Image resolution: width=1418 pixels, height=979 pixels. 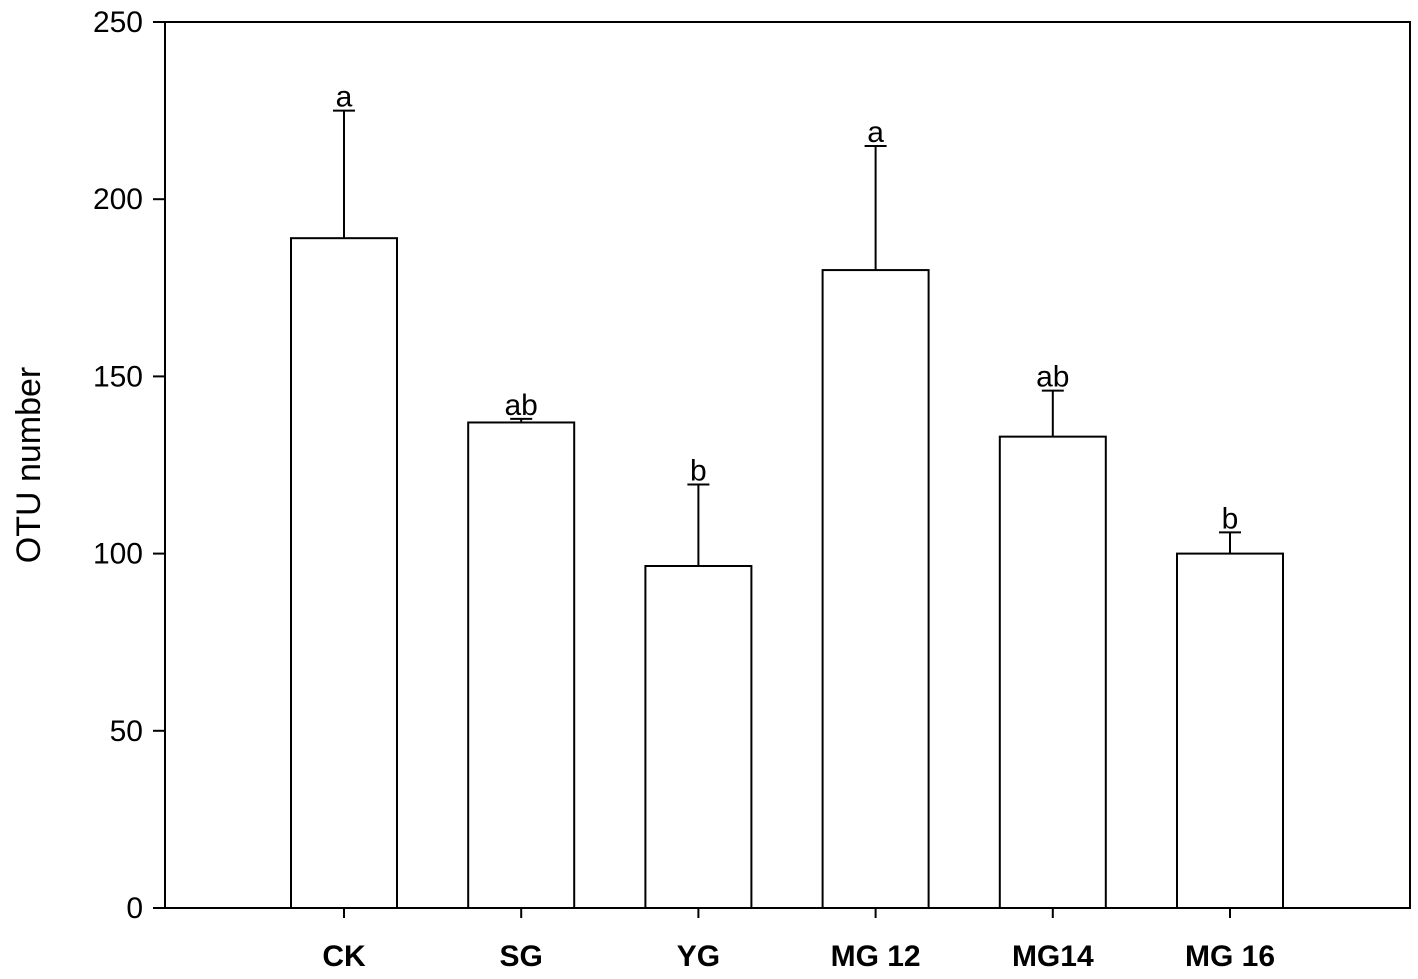 I want to click on y-tick-label: 200, so click(x=118, y=199).